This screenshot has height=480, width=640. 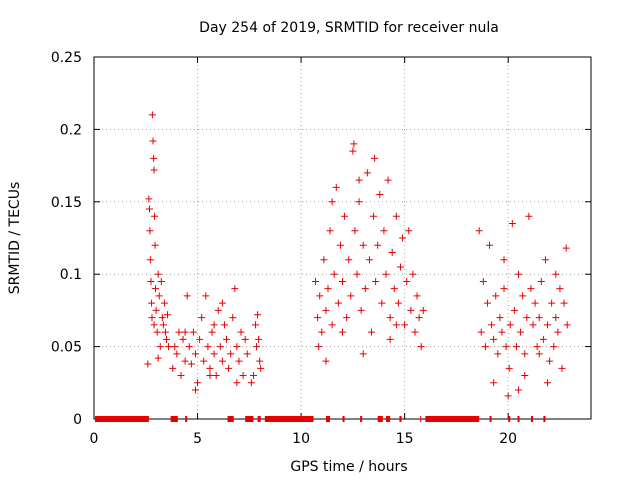 What do you see at coordinates (66, 58) in the screenshot?
I see `y-tick-label: 0.25` at bounding box center [66, 58].